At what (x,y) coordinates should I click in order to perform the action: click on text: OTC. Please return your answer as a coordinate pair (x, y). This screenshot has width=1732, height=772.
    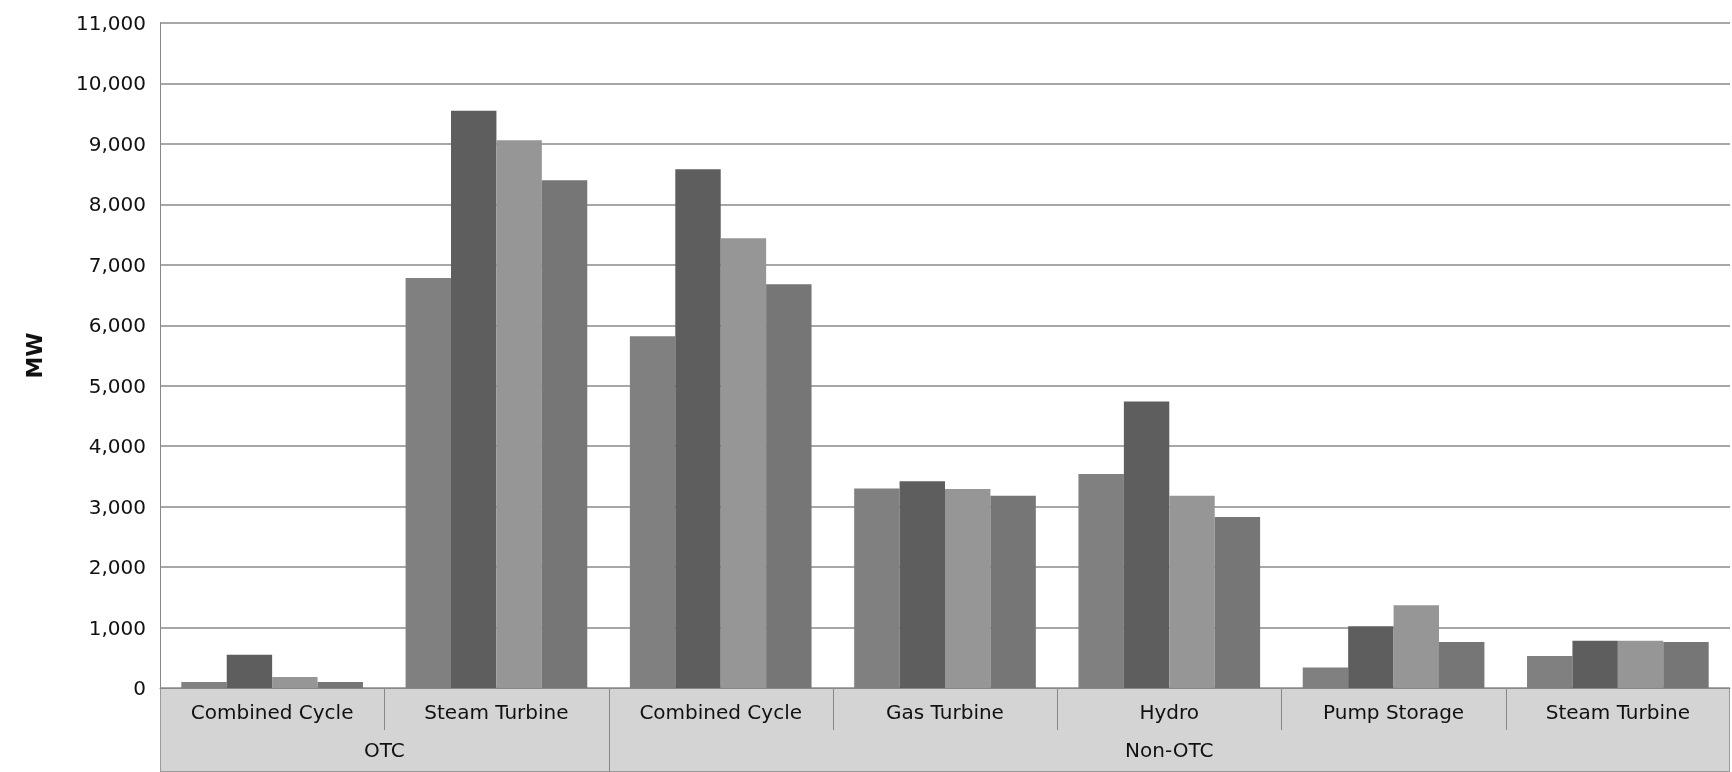
    Looking at the image, I should click on (384, 750).